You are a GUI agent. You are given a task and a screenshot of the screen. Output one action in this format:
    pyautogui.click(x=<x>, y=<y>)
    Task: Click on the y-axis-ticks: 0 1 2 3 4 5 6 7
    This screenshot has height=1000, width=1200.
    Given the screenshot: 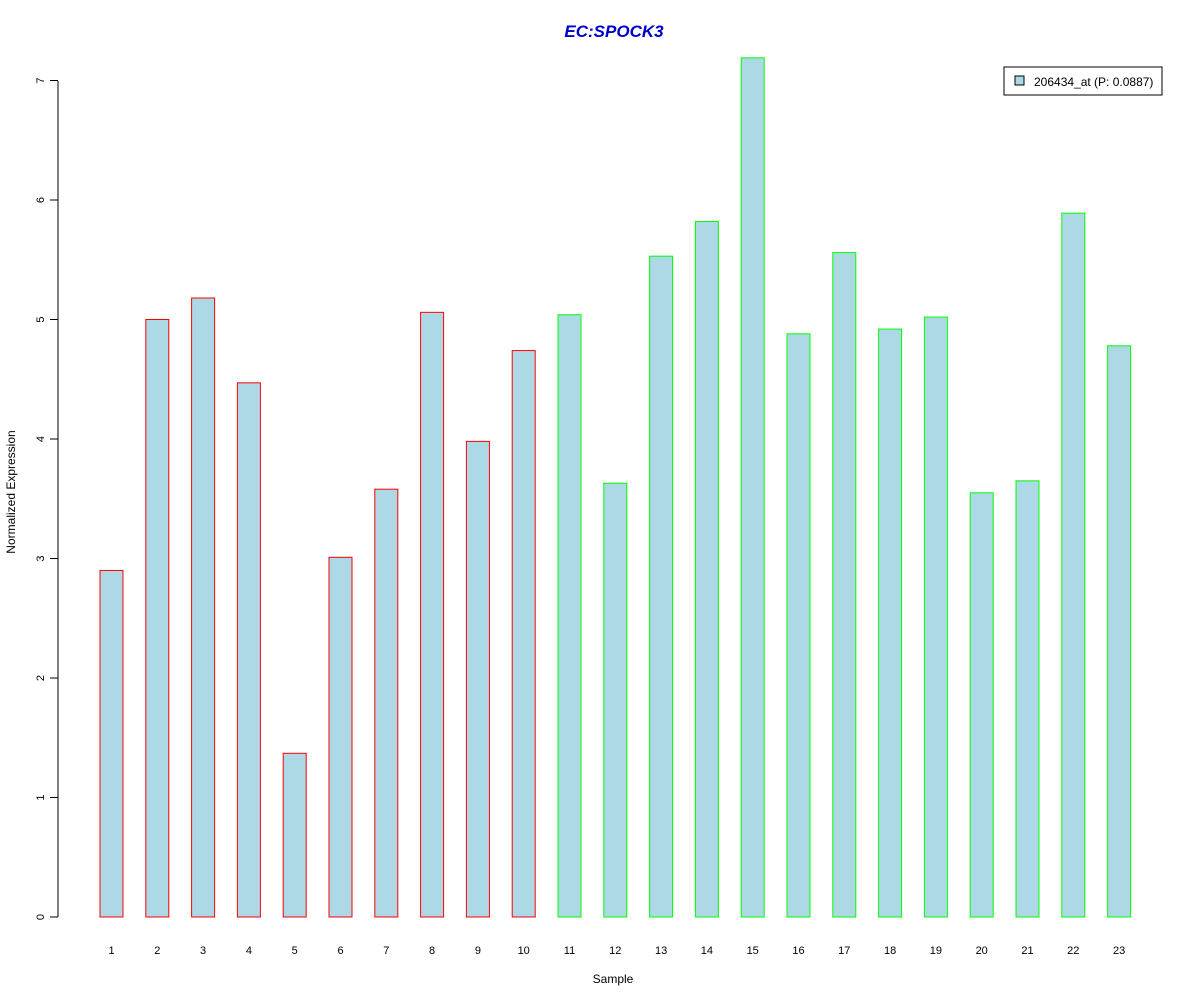 What is the action you would take?
    pyautogui.click(x=46, y=498)
    